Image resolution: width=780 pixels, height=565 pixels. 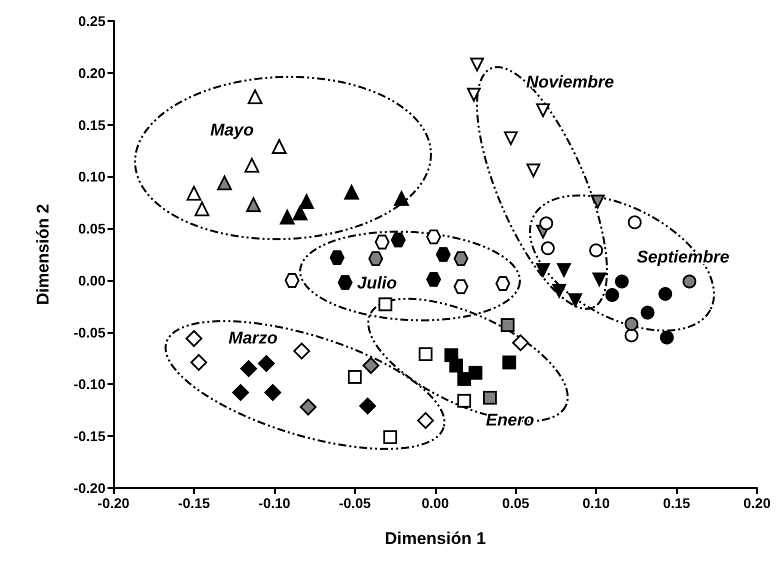 What do you see at coordinates (516, 503) in the screenshot?
I see `x-tick-label: 0.05` at bounding box center [516, 503].